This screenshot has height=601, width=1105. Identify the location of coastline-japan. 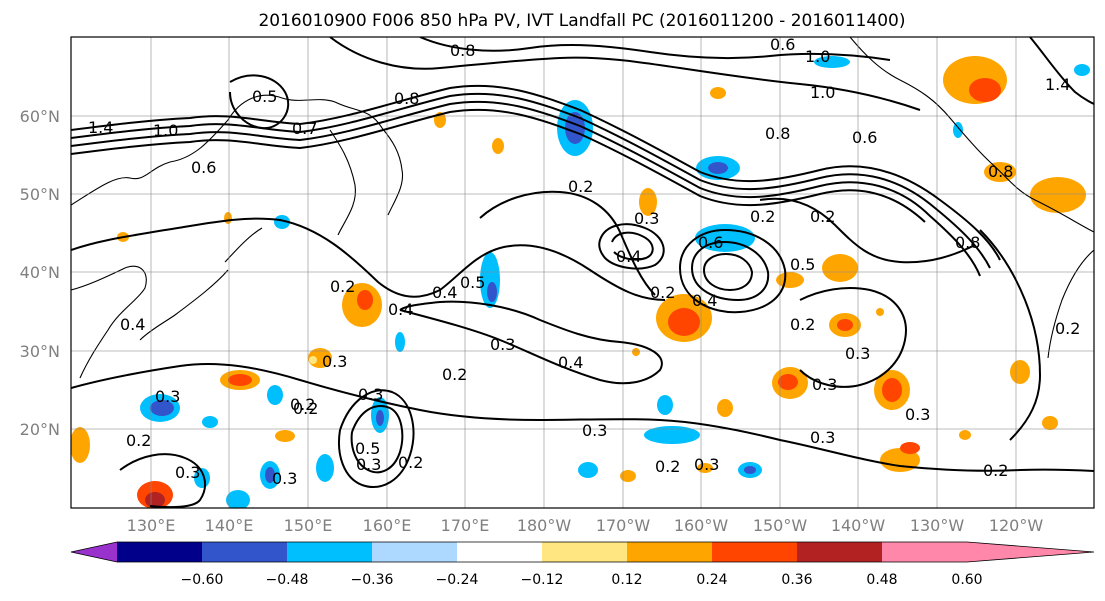
(201, 284).